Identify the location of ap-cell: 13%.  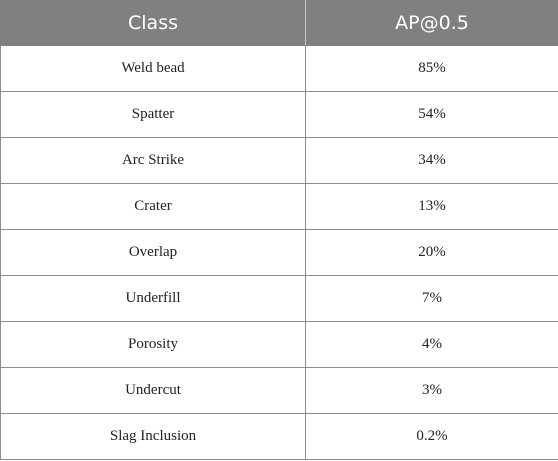
(431, 206).